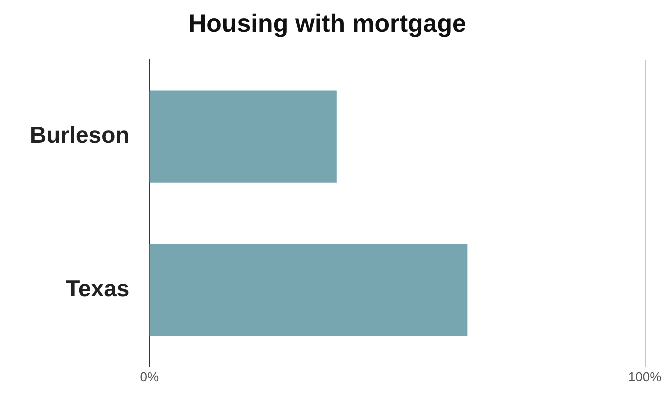 The height and width of the screenshot is (401, 670). Describe the element at coordinates (80, 135) in the screenshot. I see `y-tick-label: Burleson` at that location.